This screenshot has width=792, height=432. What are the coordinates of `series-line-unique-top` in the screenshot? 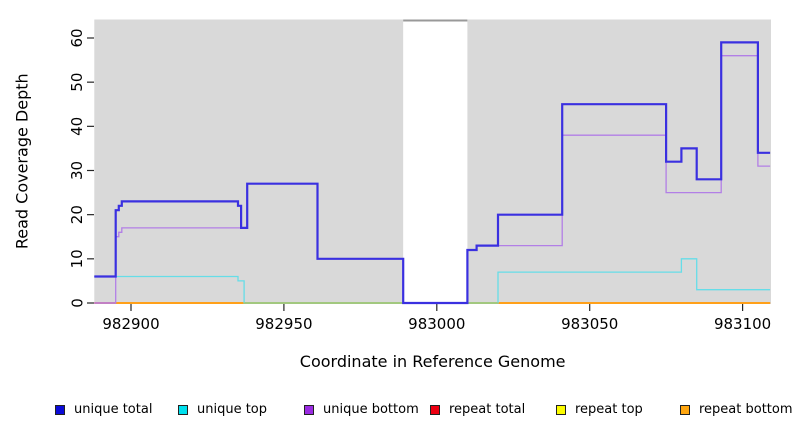 It's located at (432, 281).